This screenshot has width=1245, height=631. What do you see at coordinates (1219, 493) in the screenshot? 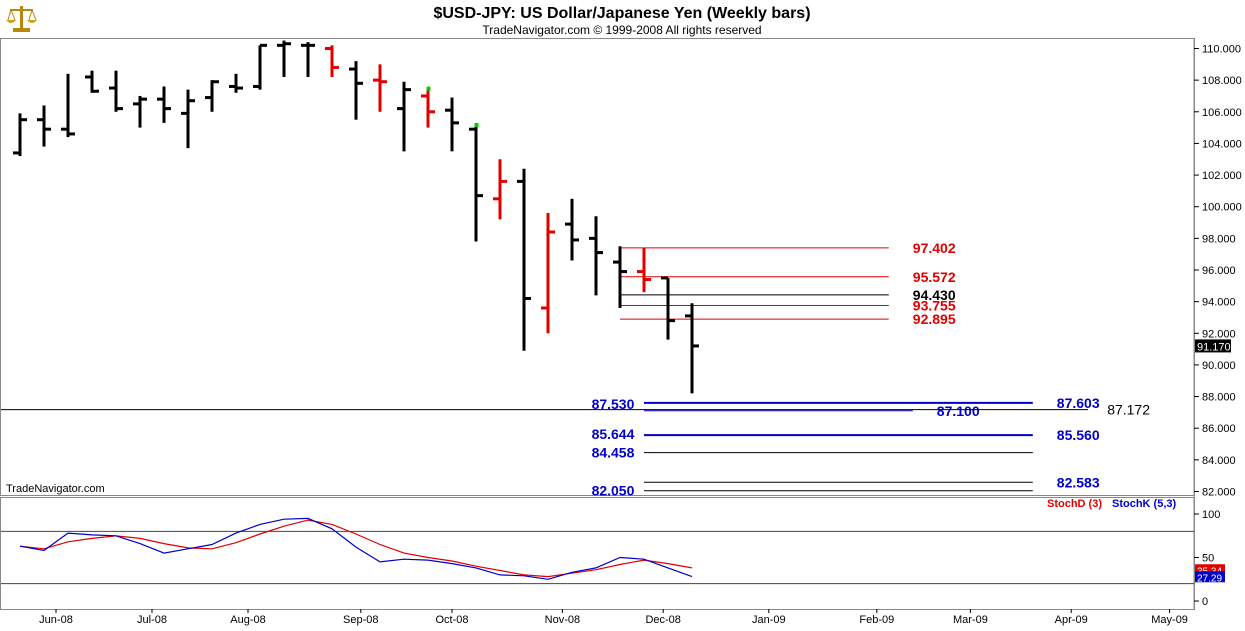
I see `price-tick-label: 82.000` at bounding box center [1219, 493].